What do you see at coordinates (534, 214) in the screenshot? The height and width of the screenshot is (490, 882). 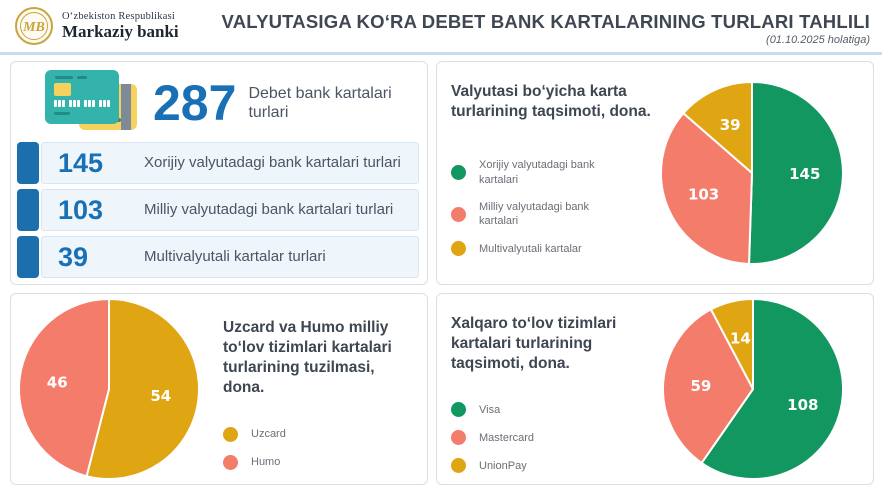 I see `legend-label: Milliy valyutadagi bank kartalari` at bounding box center [534, 214].